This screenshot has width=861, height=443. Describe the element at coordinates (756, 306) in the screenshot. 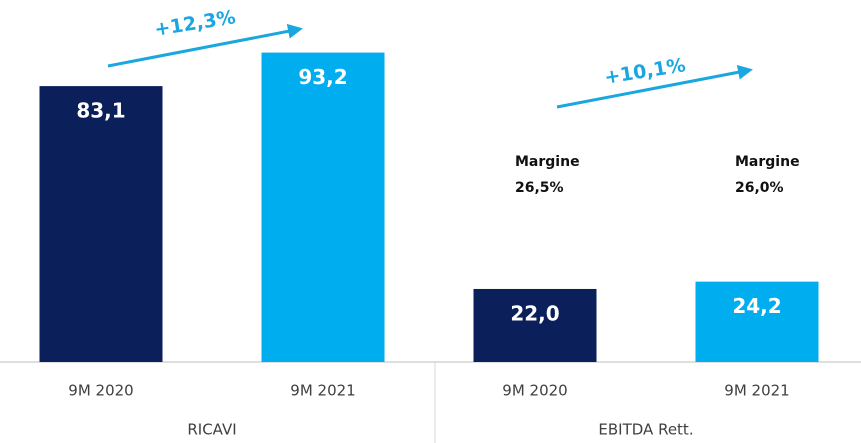

I see `value-label: 24,2` at that location.